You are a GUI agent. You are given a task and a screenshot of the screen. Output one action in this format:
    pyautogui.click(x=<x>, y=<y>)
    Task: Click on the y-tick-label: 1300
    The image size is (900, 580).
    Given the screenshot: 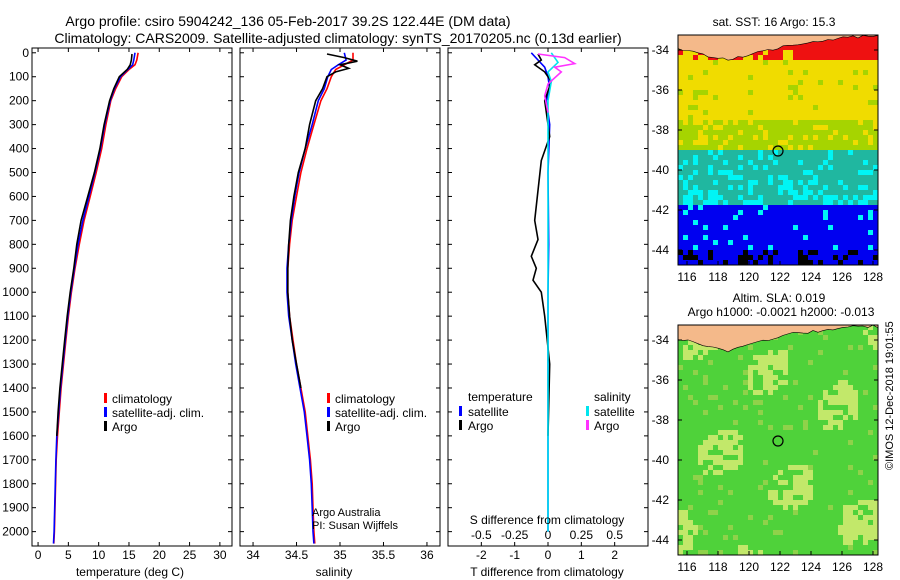 What is the action you would take?
    pyautogui.click(x=15, y=364)
    